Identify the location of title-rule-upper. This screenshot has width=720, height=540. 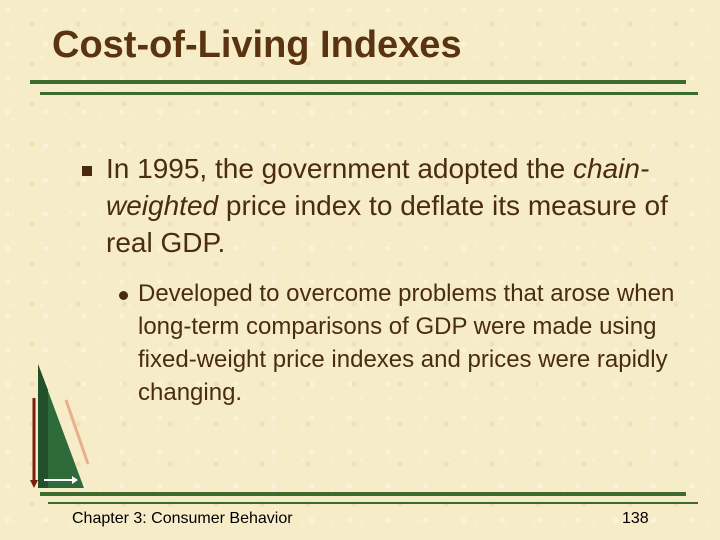
(358, 82).